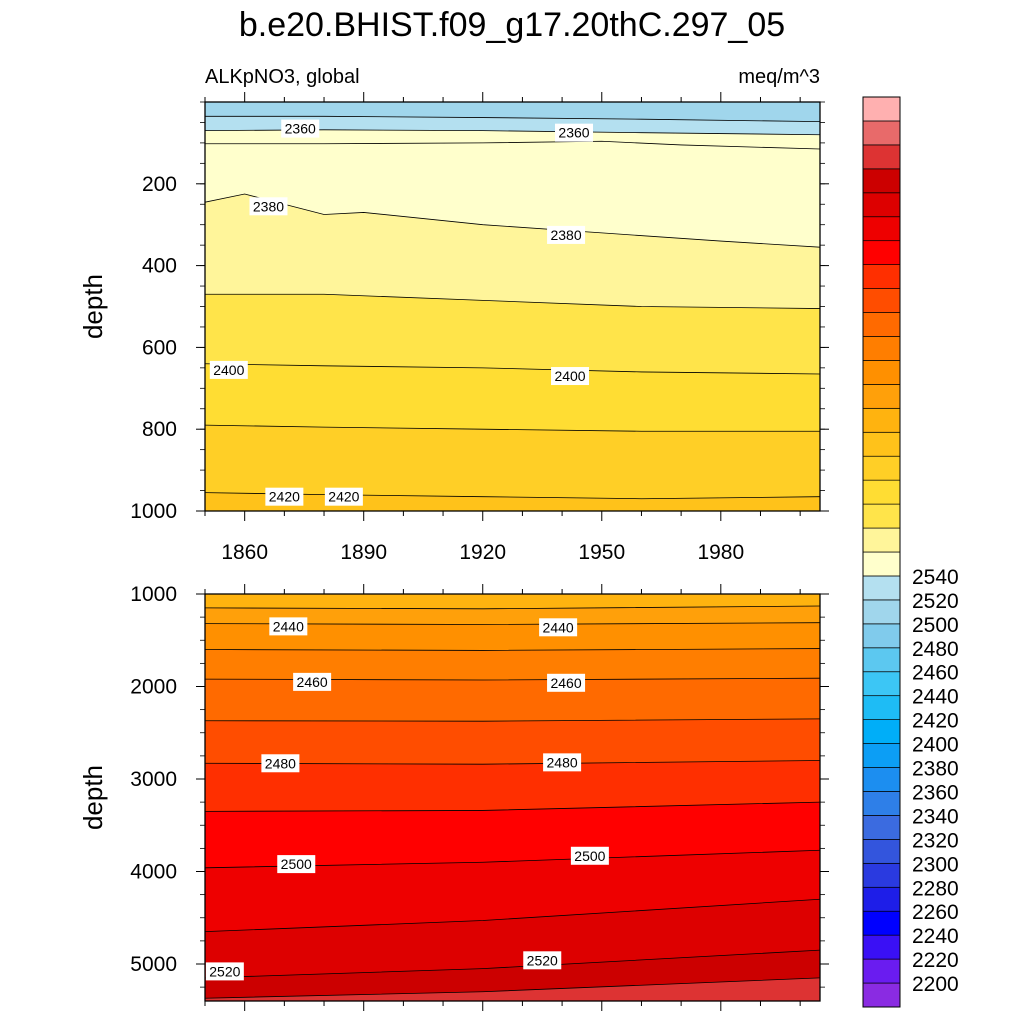  Describe the element at coordinates (935, 936) in the screenshot. I see `colorbar-tick-label: 2240` at that location.